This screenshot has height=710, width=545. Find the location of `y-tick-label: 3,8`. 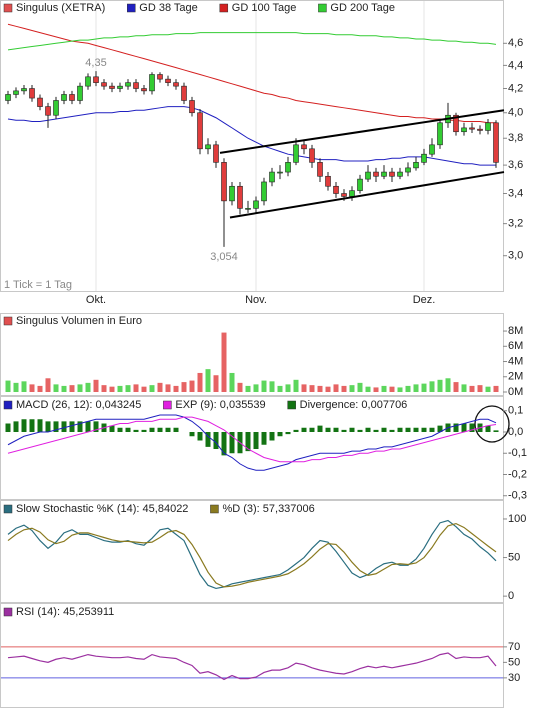

y-tick-label: 3,8 is located at coordinates (515, 138).